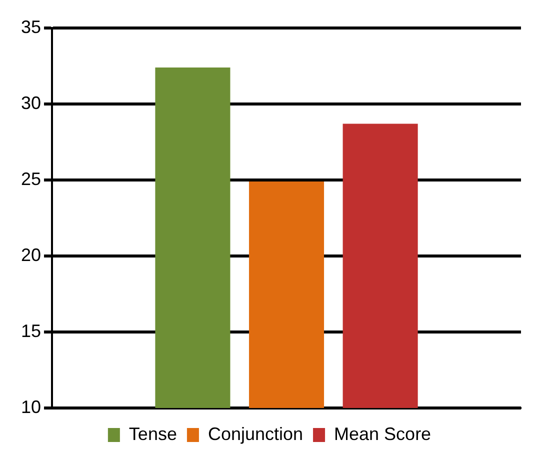  Describe the element at coordinates (31, 254) in the screenshot. I see `y-tick-label: 20` at that location.